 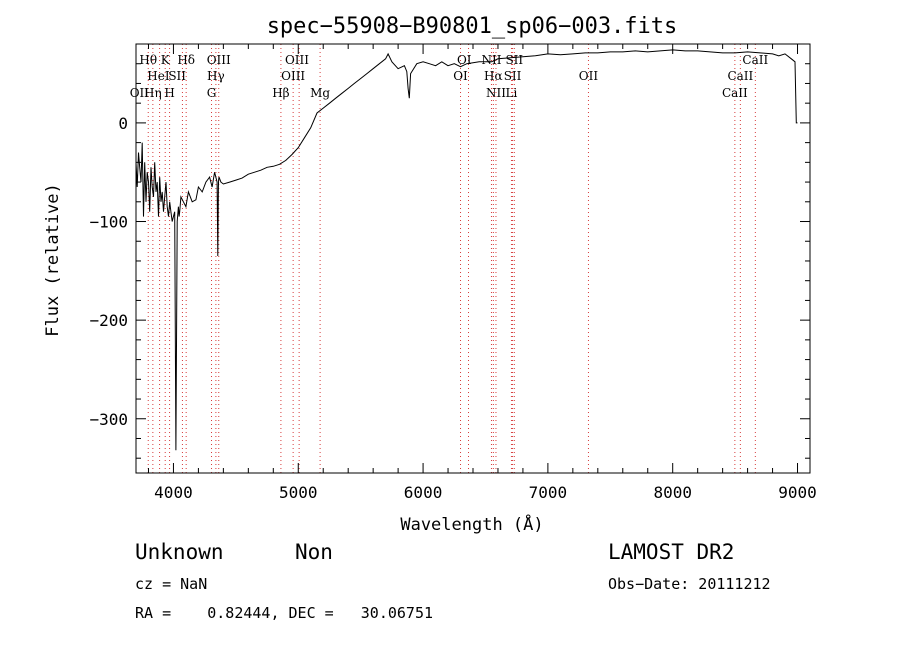 What do you see at coordinates (512, 93) in the screenshot?
I see `line-label-25: Li` at bounding box center [512, 93].